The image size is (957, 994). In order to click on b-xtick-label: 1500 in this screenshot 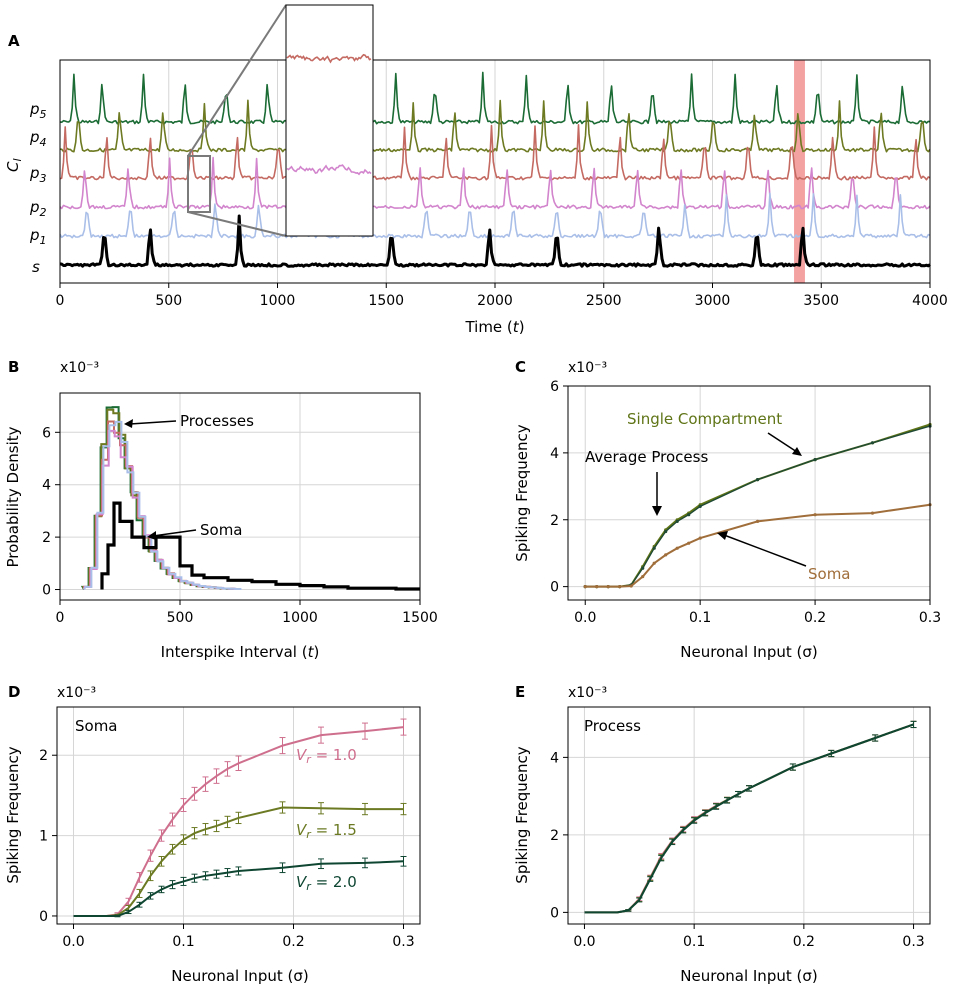, I will do `click(420, 618)`.